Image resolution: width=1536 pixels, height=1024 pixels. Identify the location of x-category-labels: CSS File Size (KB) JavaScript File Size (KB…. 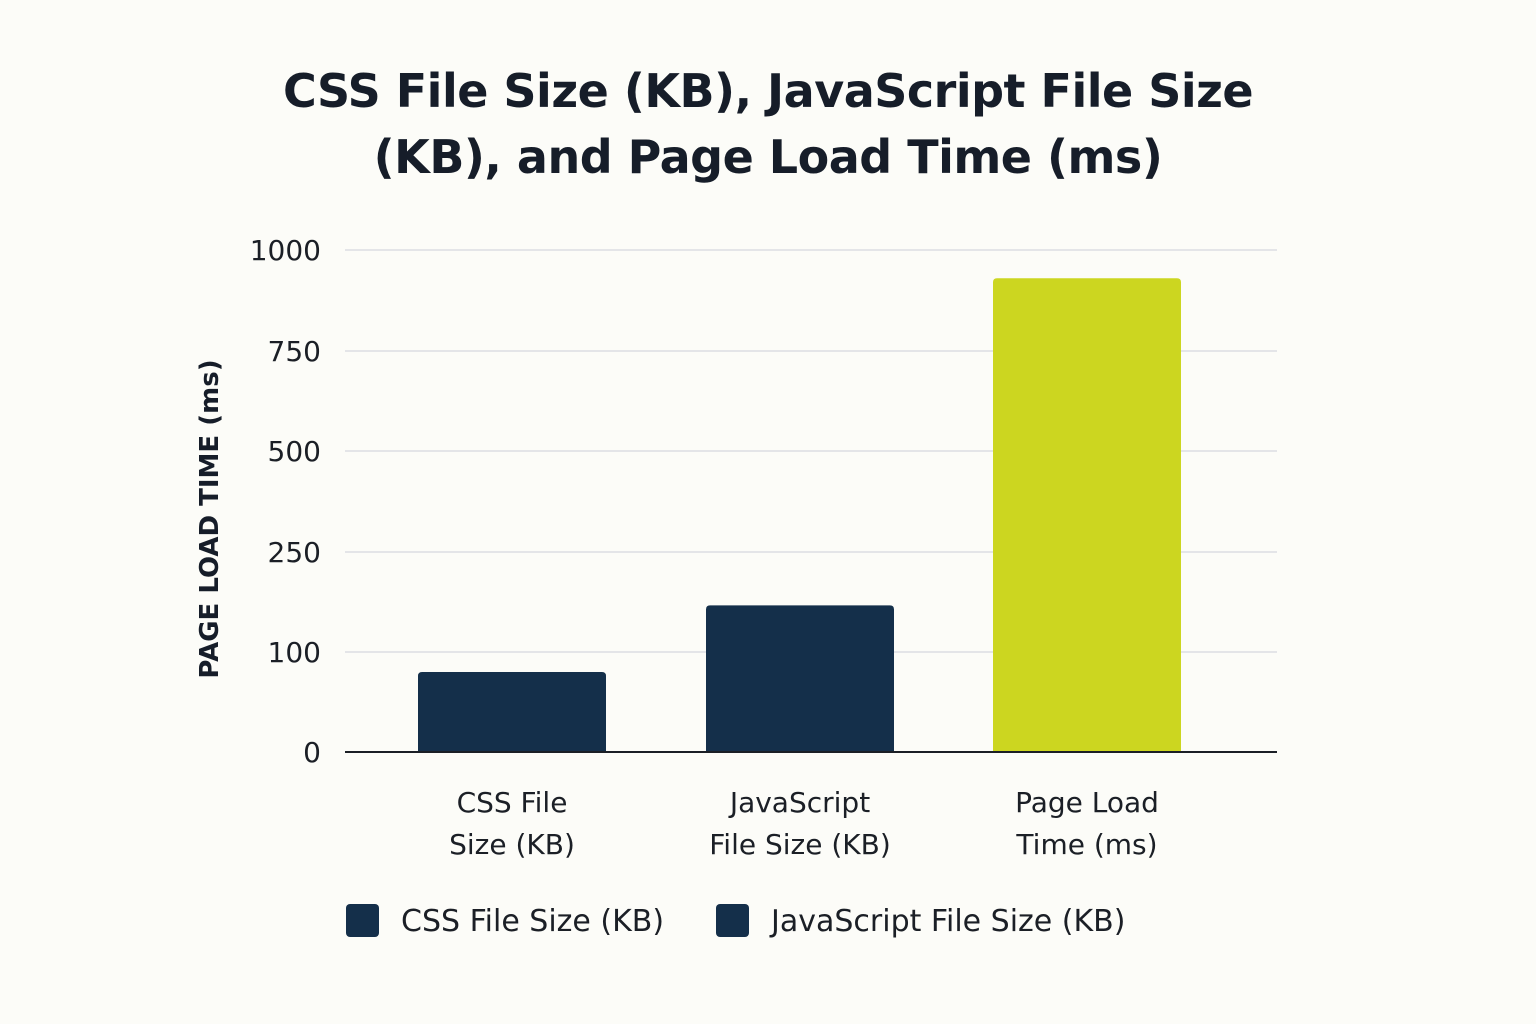
(804, 823).